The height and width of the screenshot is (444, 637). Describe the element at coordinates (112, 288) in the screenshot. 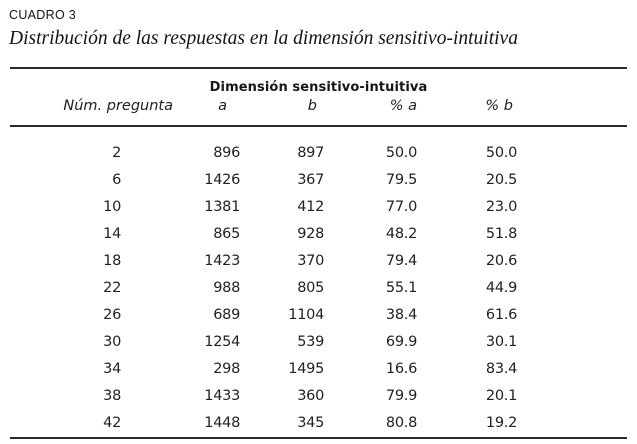

I see `cell-num-pregunta: 22` at that location.